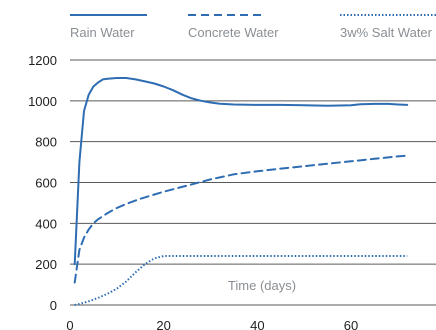 The height and width of the screenshot is (330, 436). Describe the element at coordinates (69, 324) in the screenshot. I see `x-tick-label-0: 0` at that location.